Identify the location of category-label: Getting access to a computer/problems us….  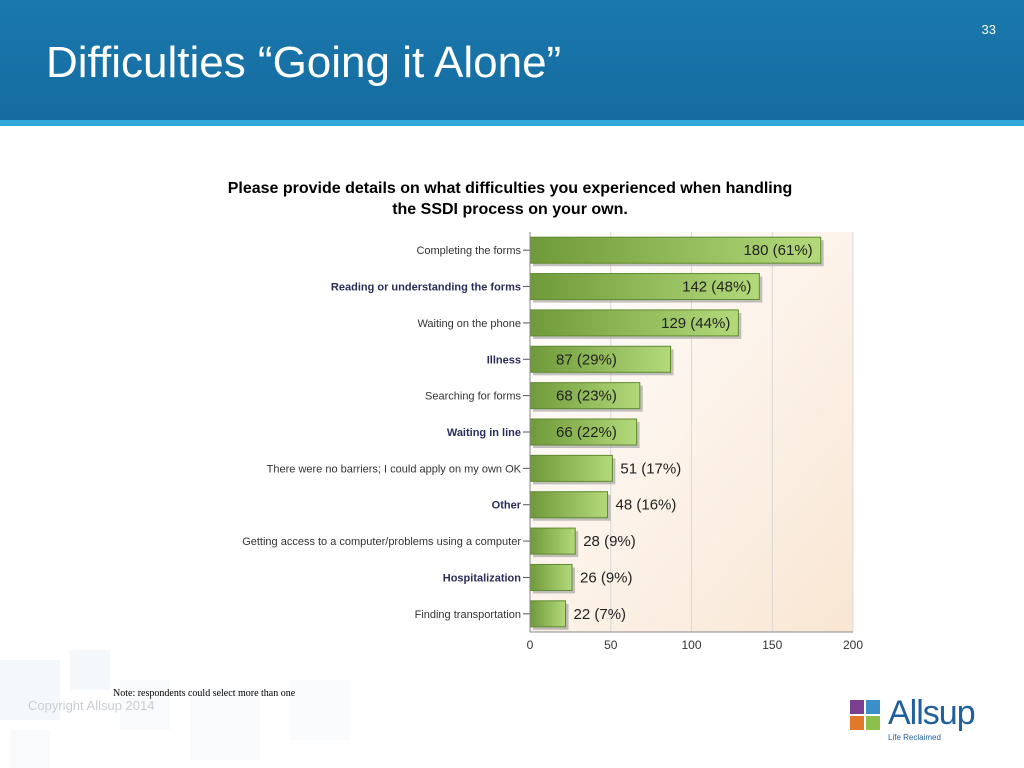
(381, 542).